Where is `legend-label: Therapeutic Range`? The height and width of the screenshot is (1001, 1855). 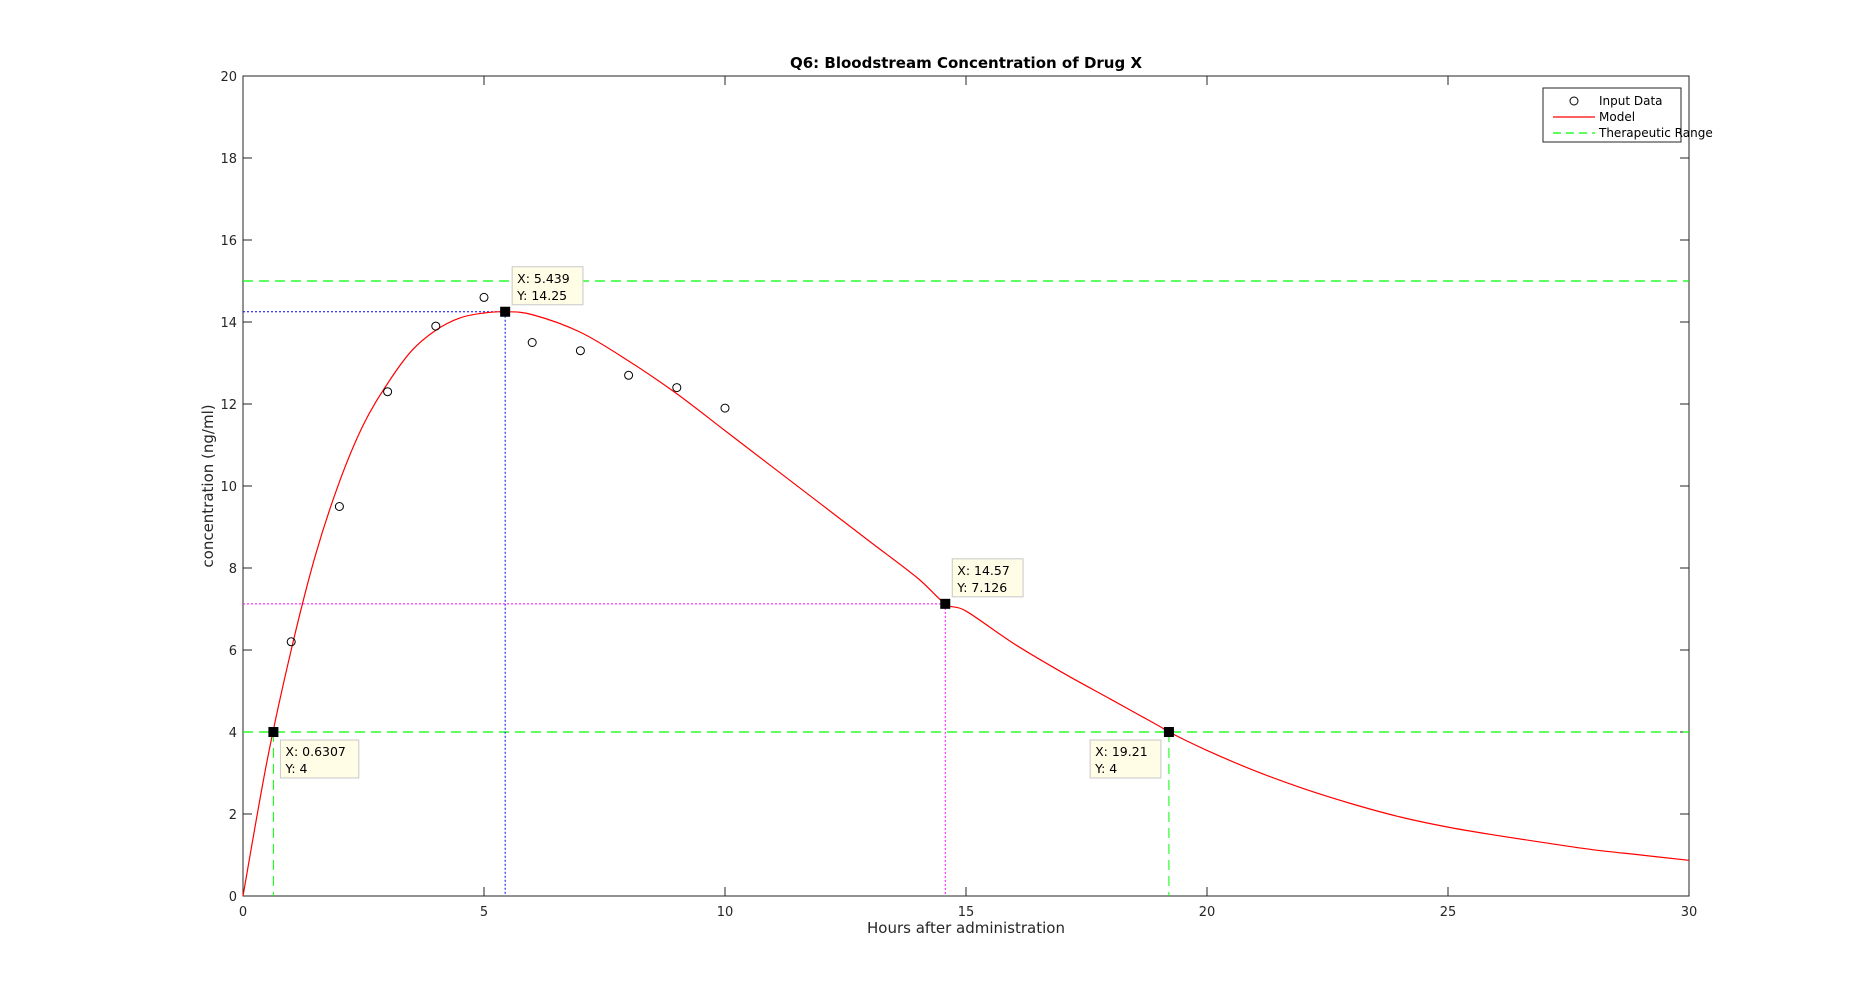
legend-label: Therapeutic Range is located at coordinates (1655, 133).